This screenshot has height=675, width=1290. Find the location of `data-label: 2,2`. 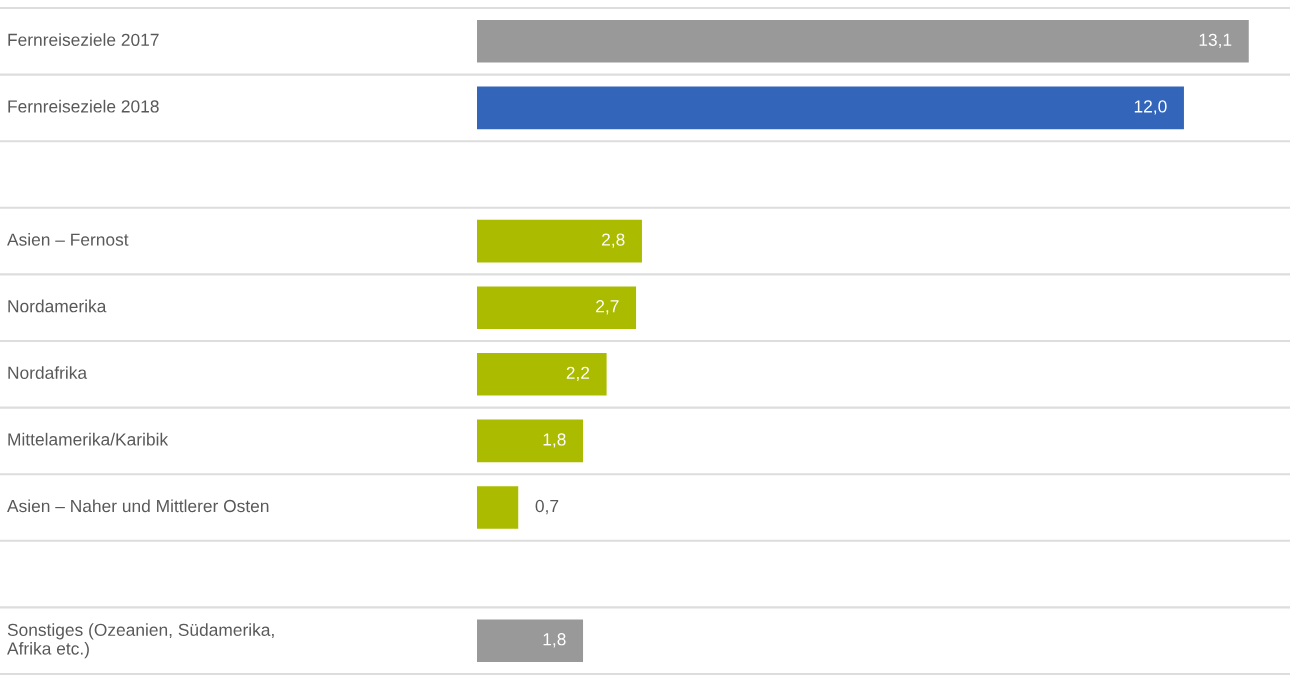

data-label: 2,2 is located at coordinates (578, 374).